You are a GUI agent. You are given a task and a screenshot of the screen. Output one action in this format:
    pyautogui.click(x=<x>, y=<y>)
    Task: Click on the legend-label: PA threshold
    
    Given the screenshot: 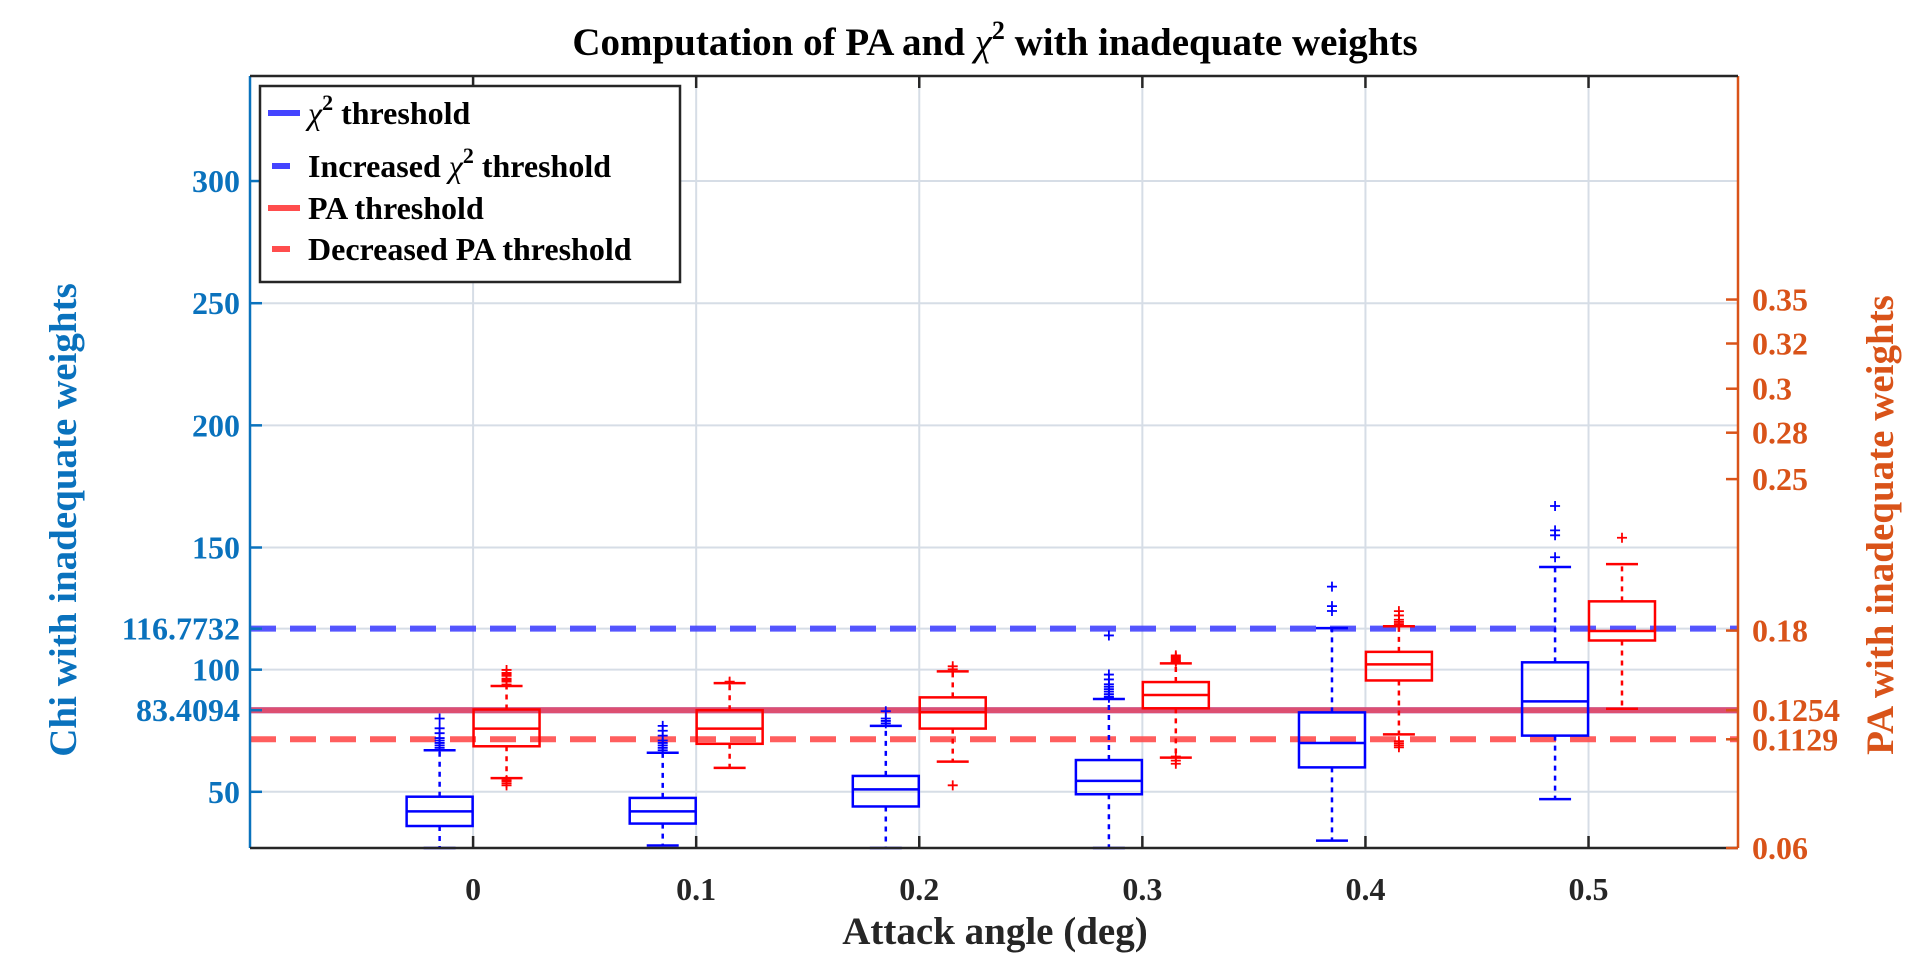 What is the action you would take?
    pyautogui.click(x=396, y=208)
    